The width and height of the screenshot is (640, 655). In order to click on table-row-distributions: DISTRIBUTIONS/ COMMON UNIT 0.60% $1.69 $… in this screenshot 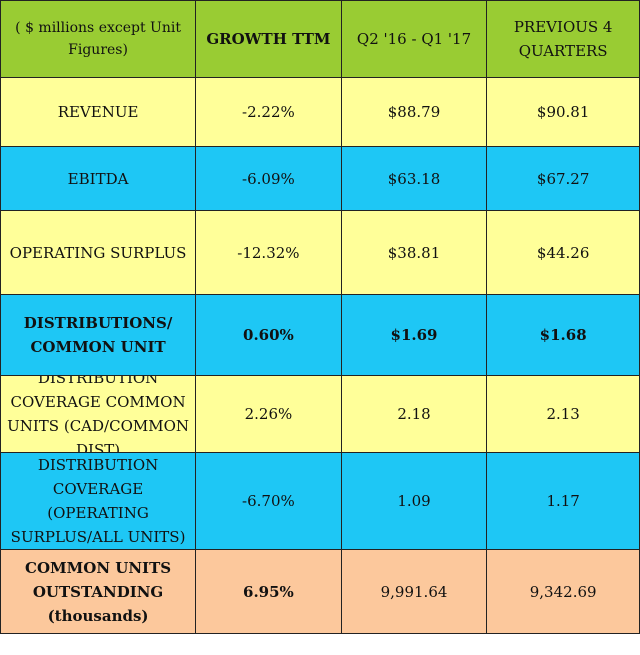, I will do `click(320, 335)`.